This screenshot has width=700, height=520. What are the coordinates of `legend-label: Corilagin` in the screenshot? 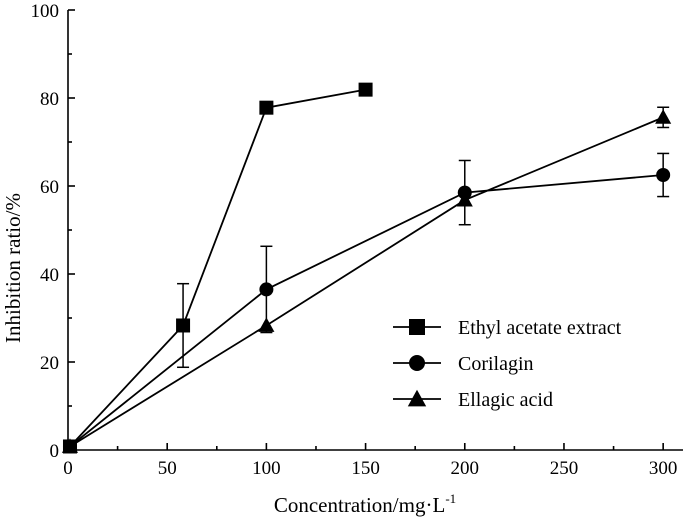 It's located at (496, 364).